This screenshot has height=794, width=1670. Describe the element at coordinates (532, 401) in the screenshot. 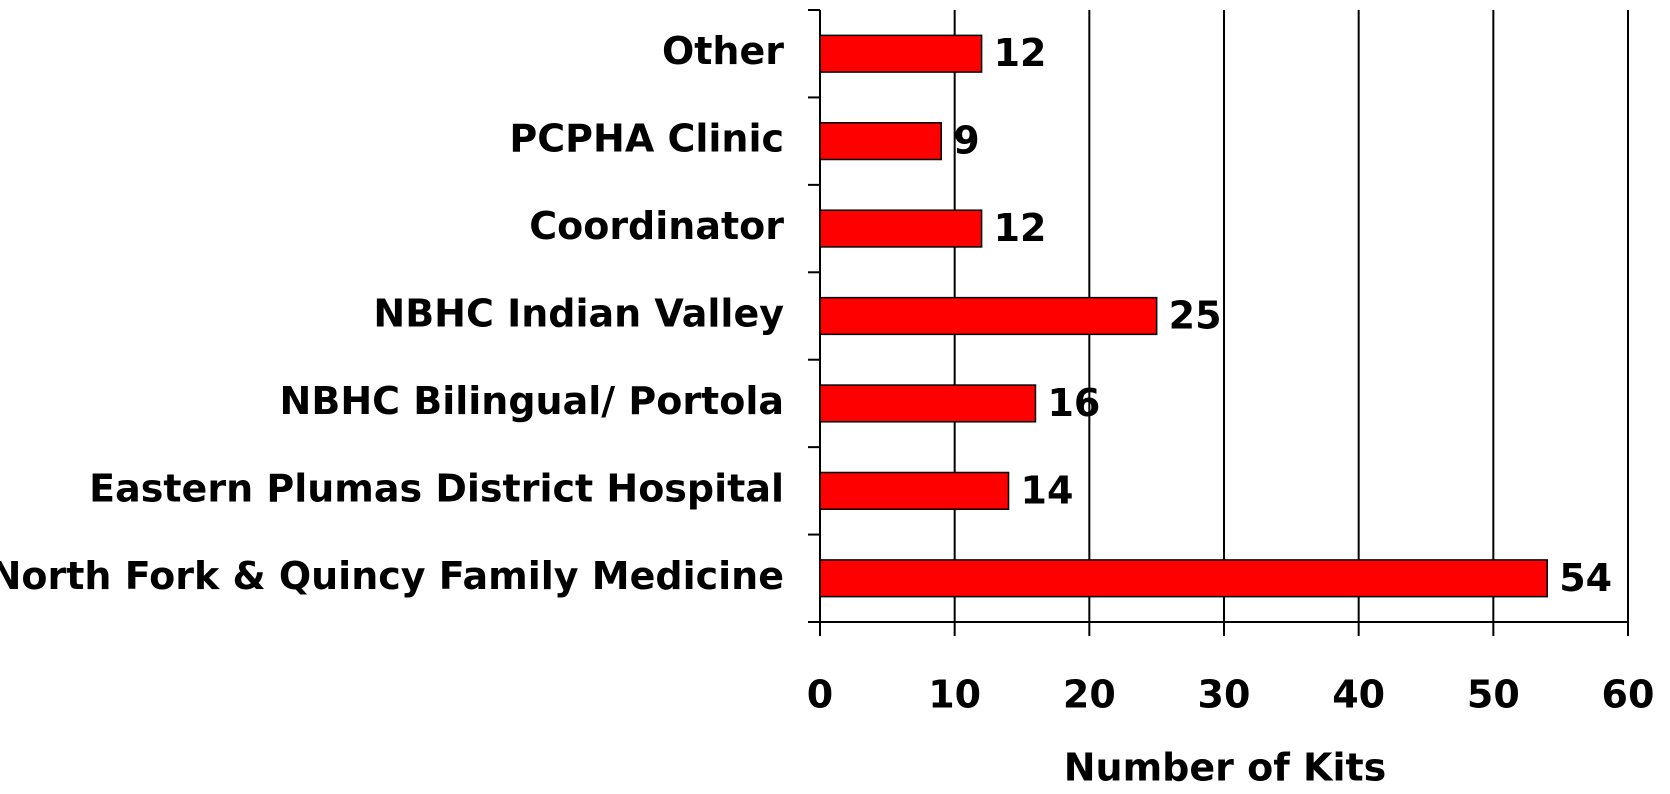

I see `y-tick-label: NBHC Bilingual/ Portola` at that location.